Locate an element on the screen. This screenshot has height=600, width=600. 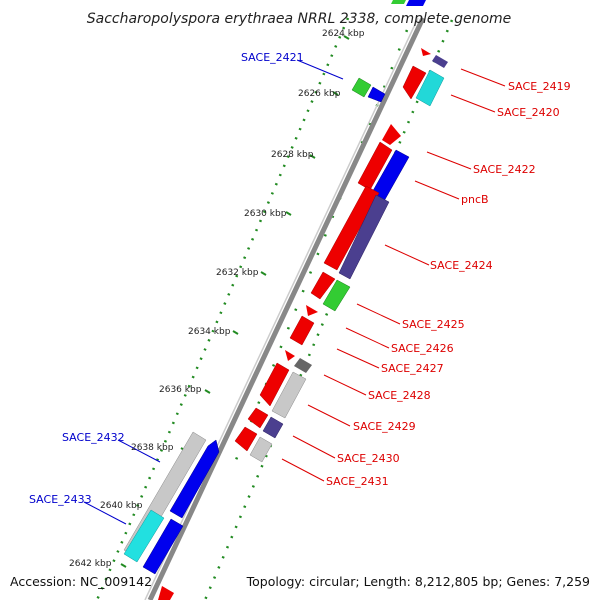
gene-label-sace-2425: SACE_2425 is located at coordinates (433, 324).